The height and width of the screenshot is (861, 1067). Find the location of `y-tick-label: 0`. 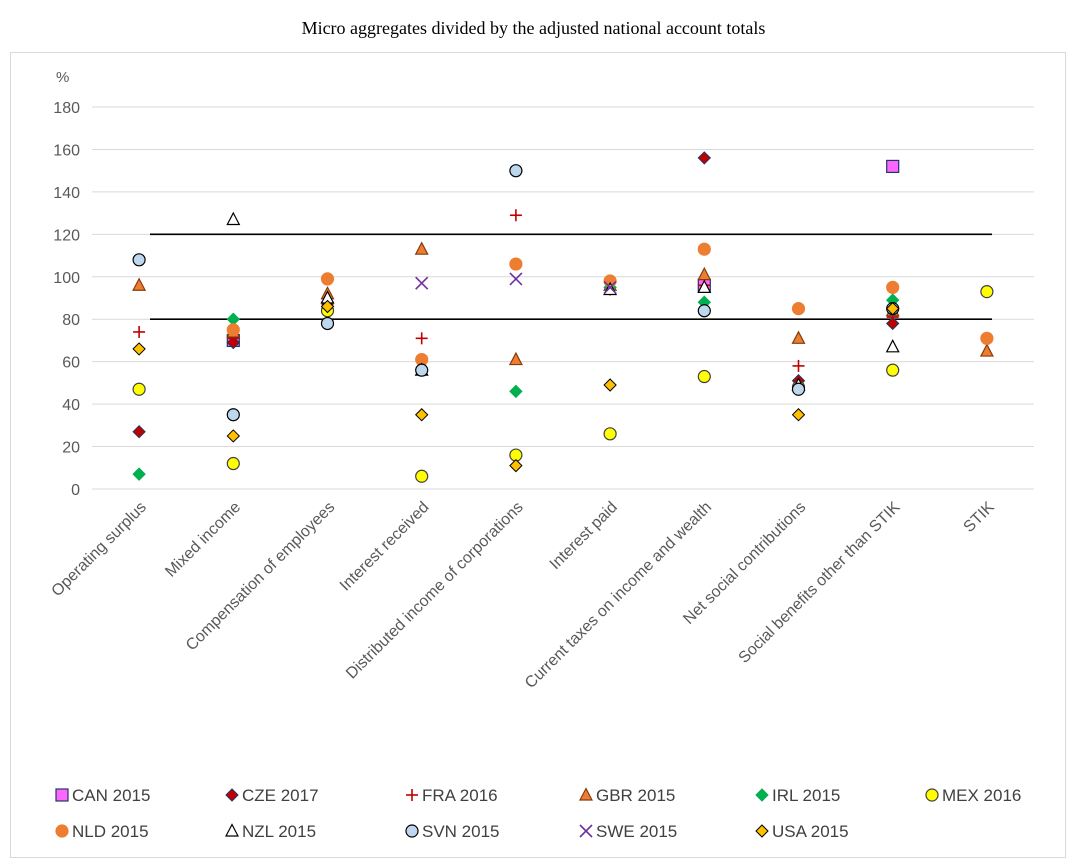

y-tick-label: 0 is located at coordinates (75, 490).